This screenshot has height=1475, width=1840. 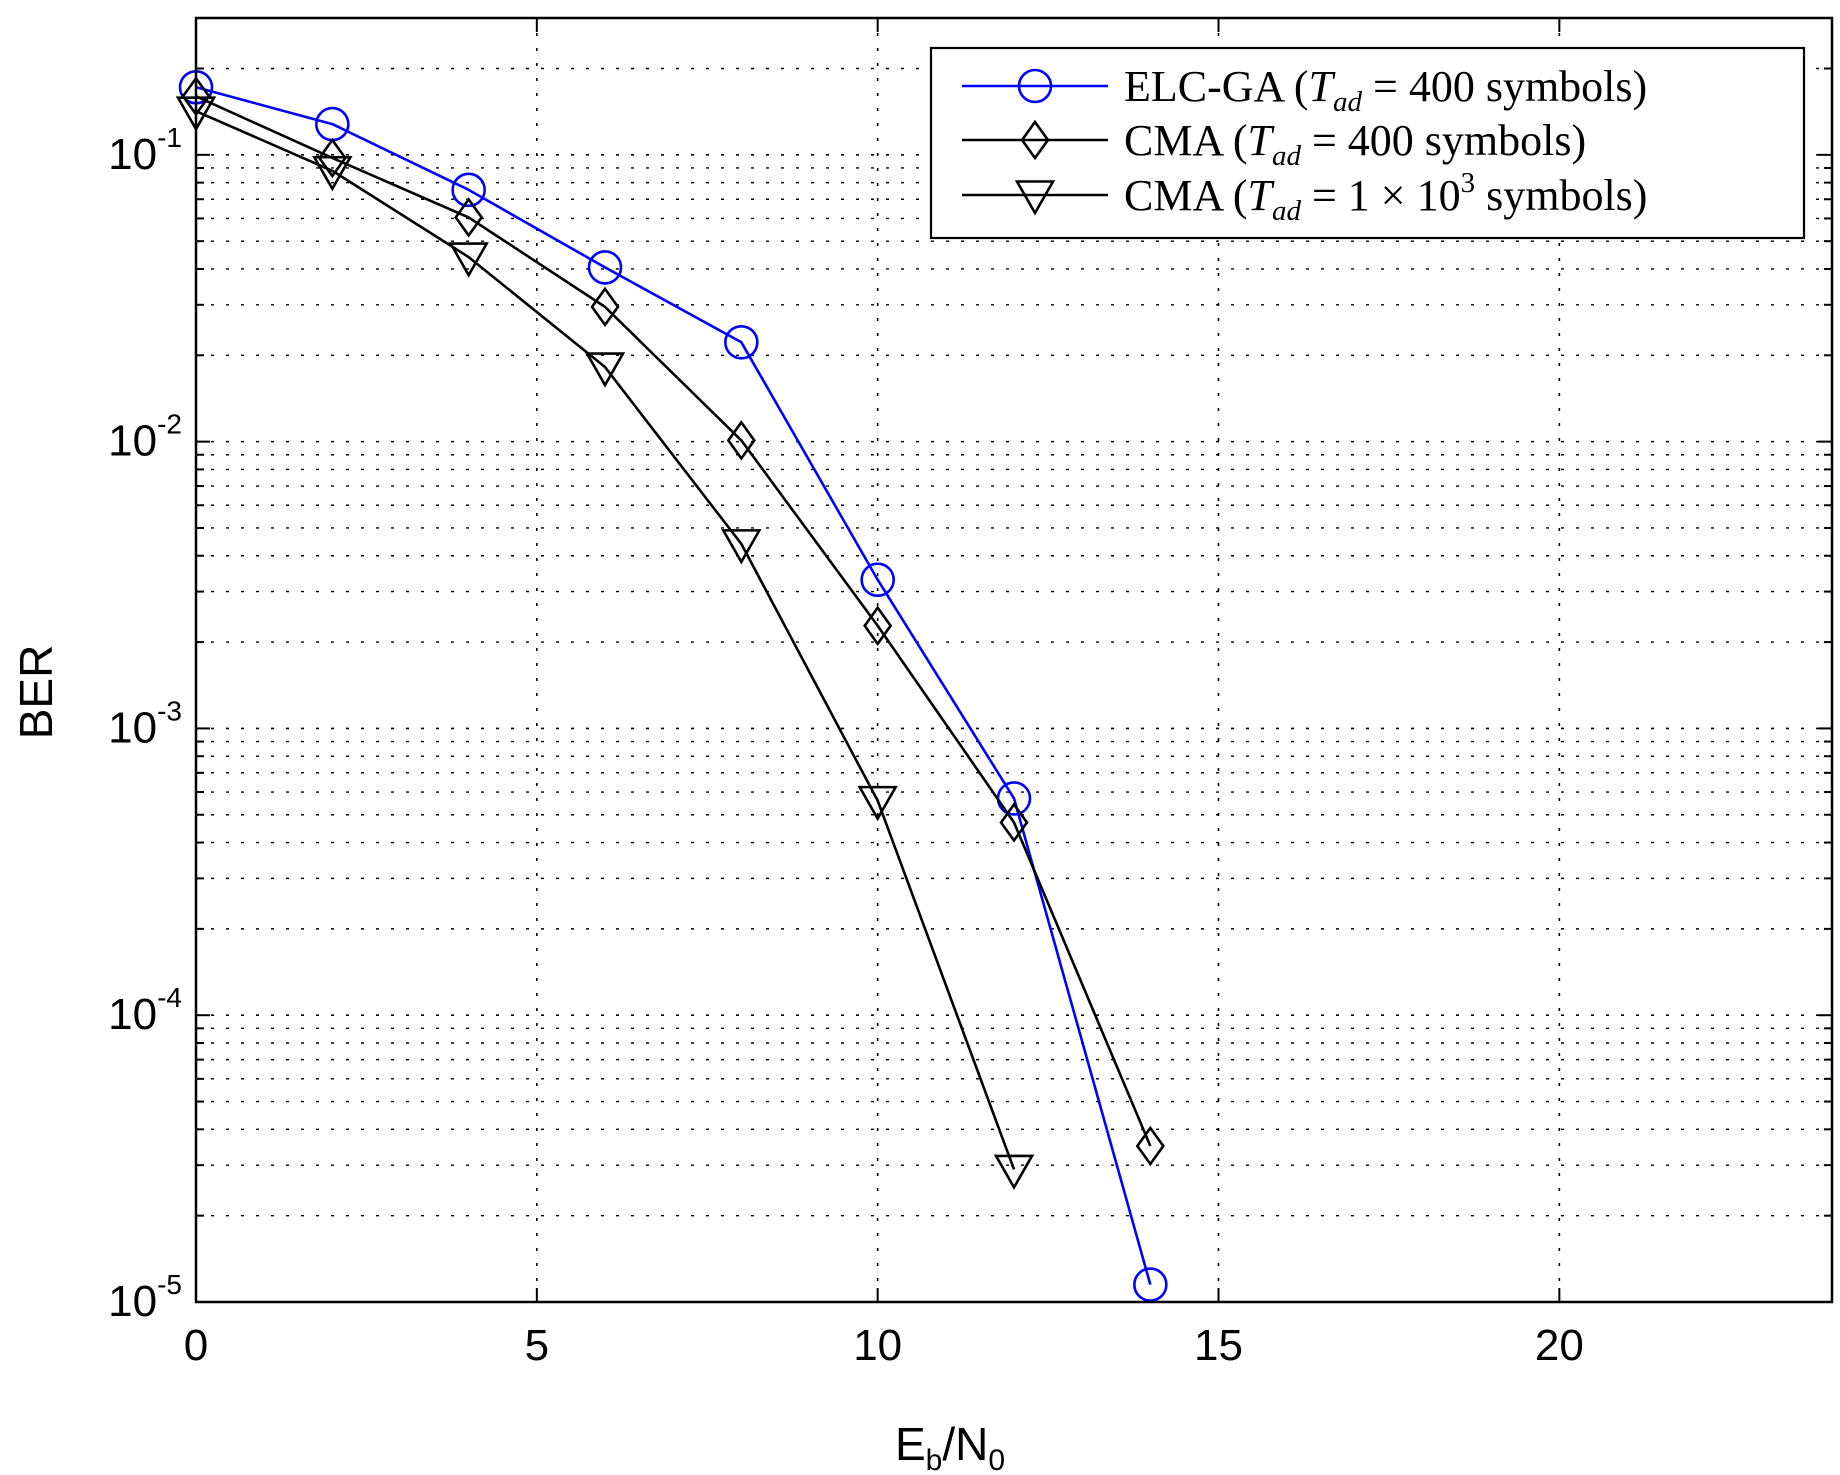 I want to click on legend-prefix: ELC-GA (, so click(x=1216, y=86).